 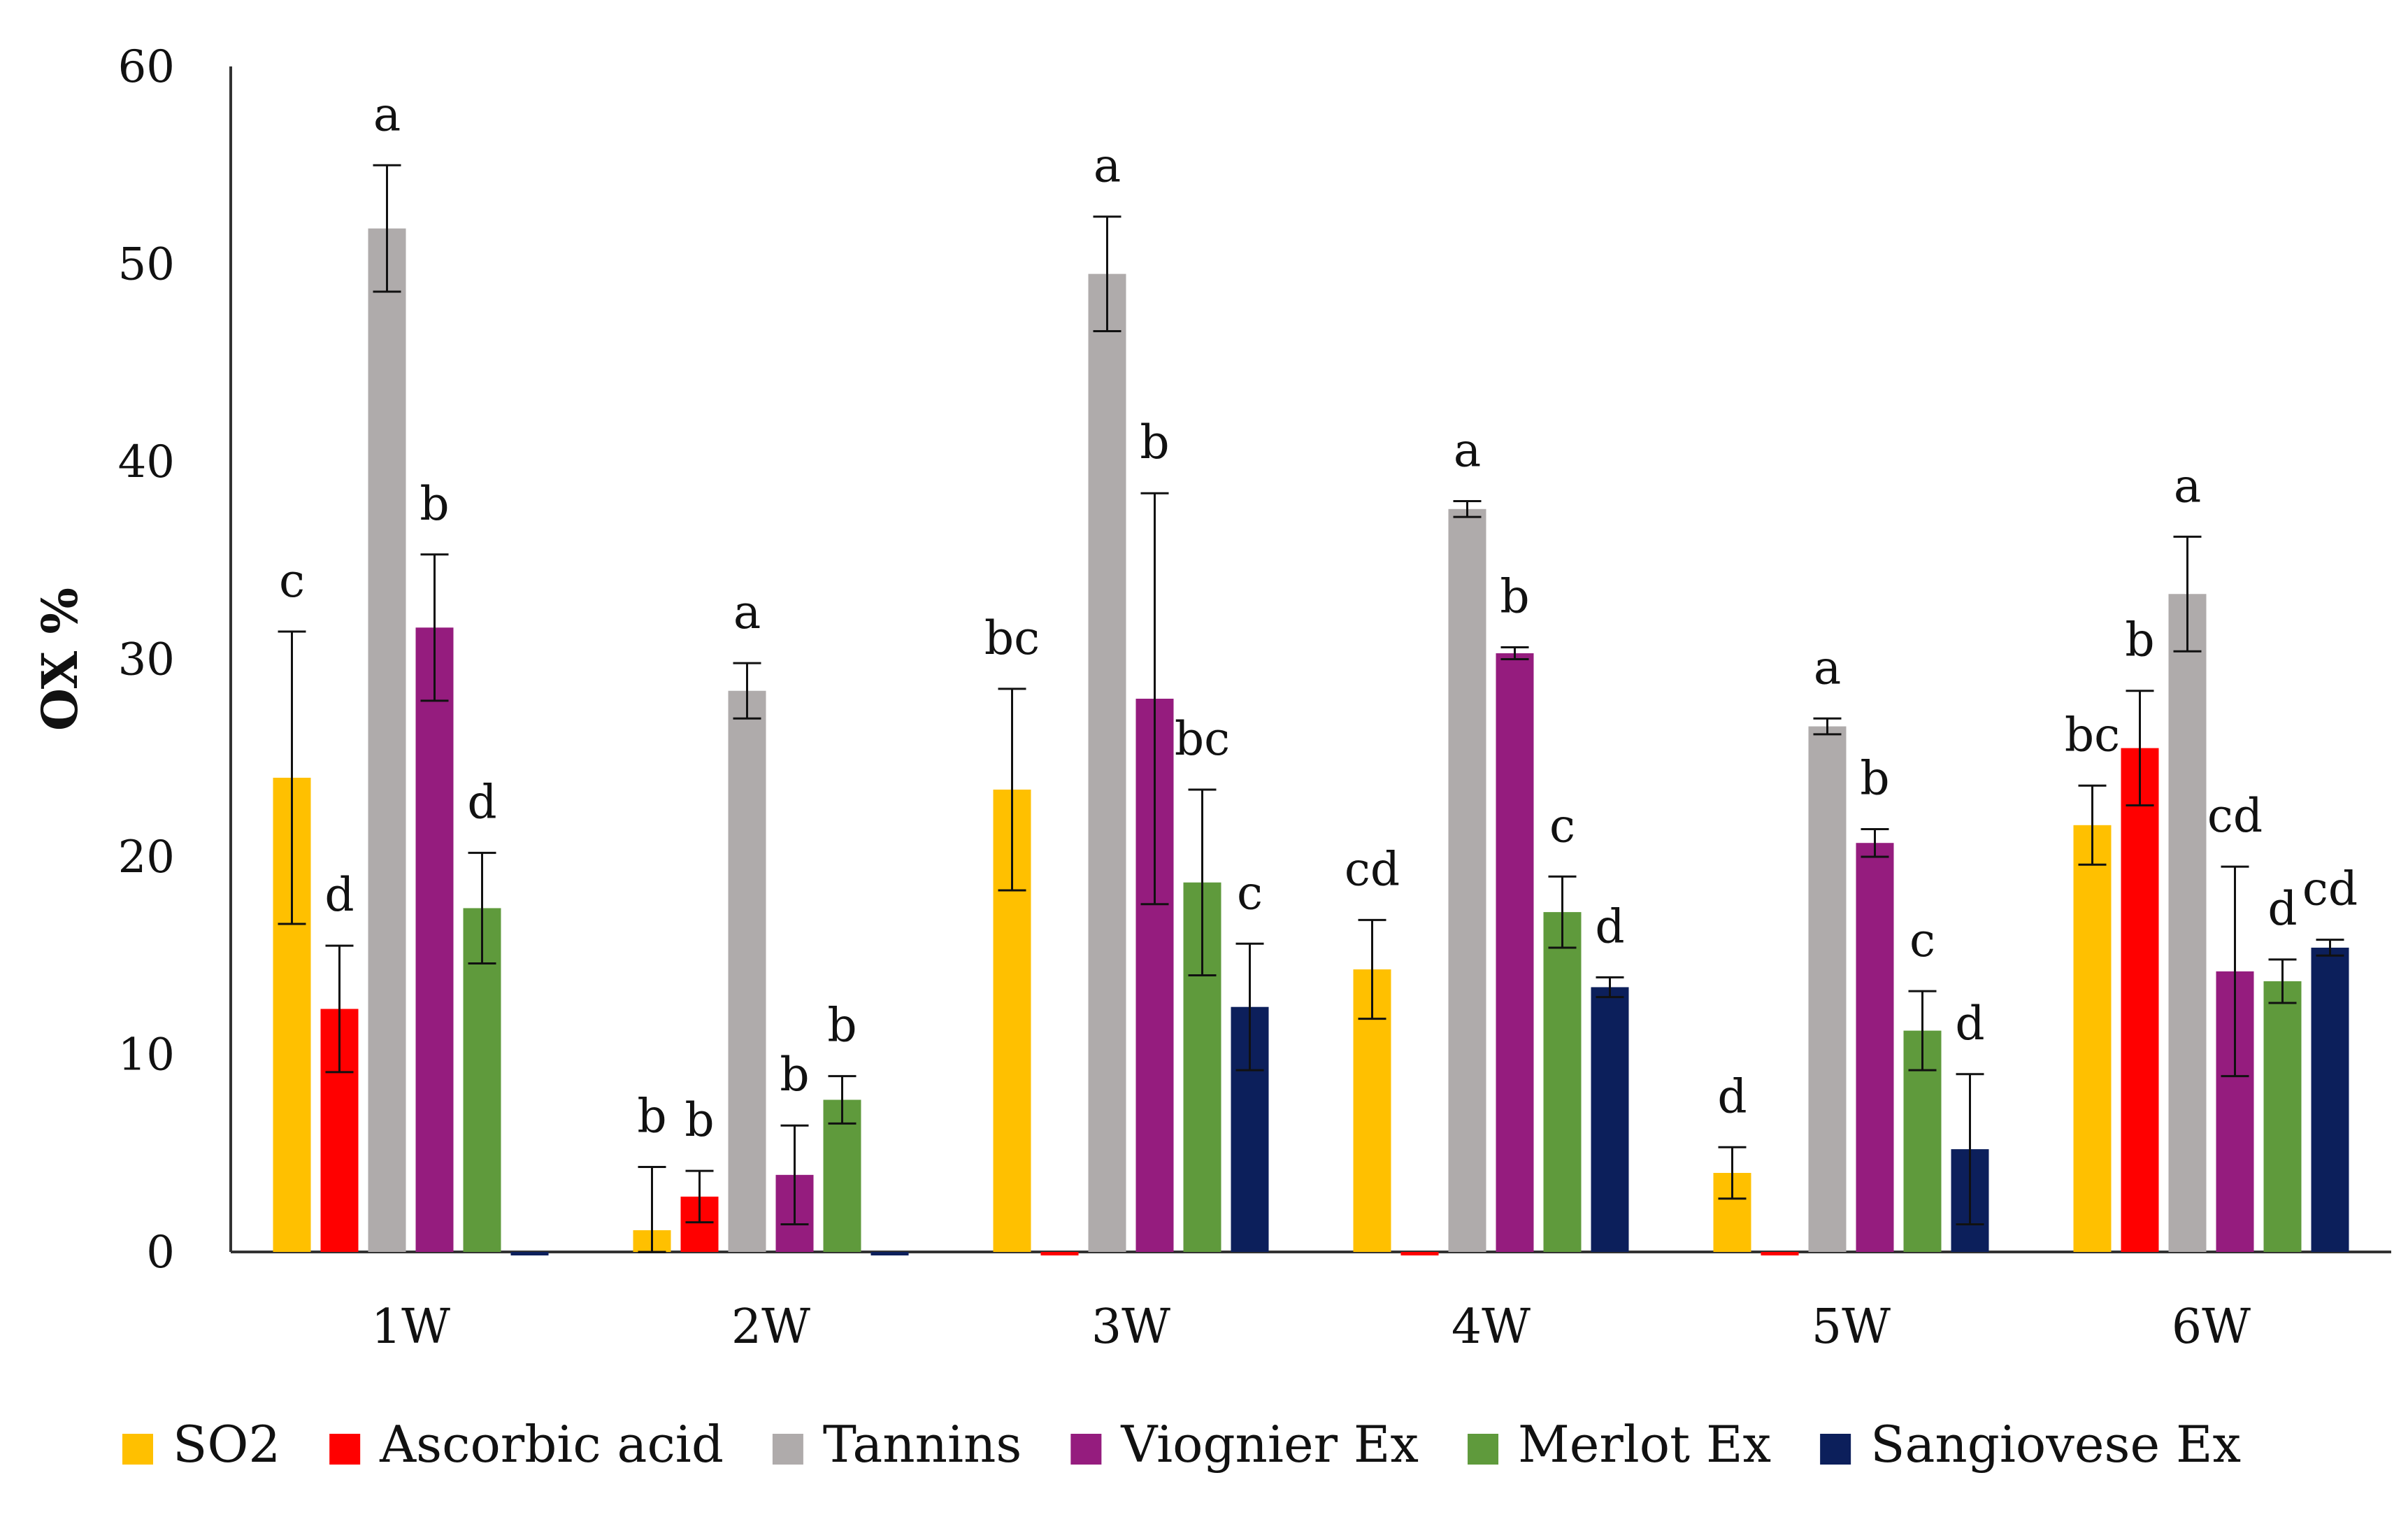 What do you see at coordinates (2330, 1099) in the screenshot?
I see `bar-sangiovese-ex-6w` at bounding box center [2330, 1099].